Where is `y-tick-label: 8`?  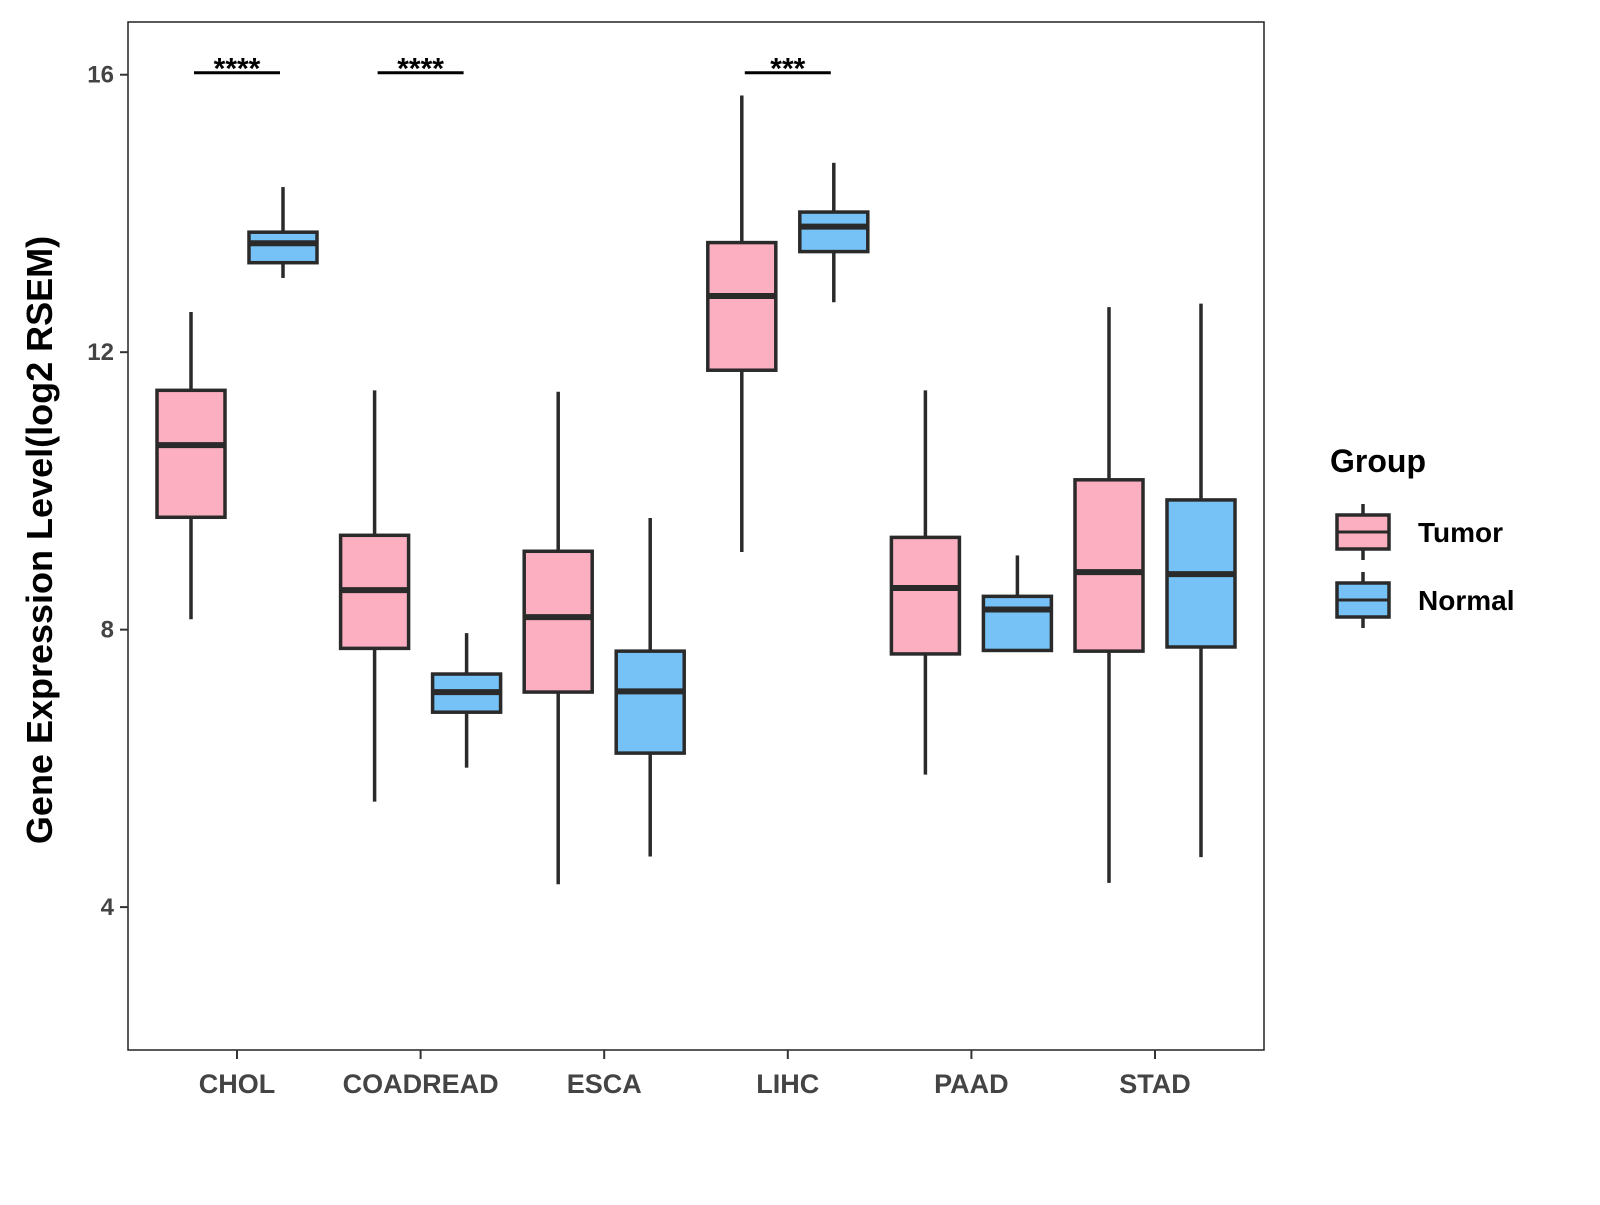 y-tick-label: 8 is located at coordinates (107, 630).